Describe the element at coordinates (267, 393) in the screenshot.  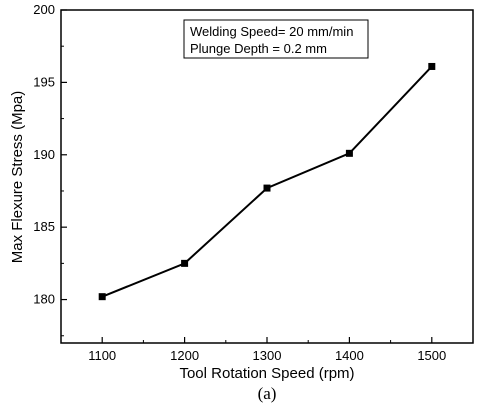
I see `figure-caption: (a)` at that location.